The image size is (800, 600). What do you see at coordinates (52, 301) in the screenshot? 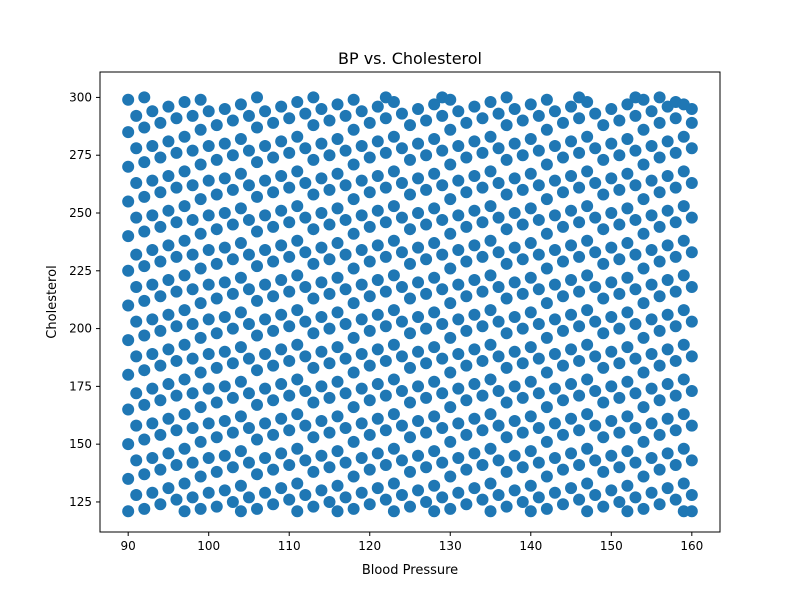
I see `y-axis-label: Cholesterol` at bounding box center [52, 301].